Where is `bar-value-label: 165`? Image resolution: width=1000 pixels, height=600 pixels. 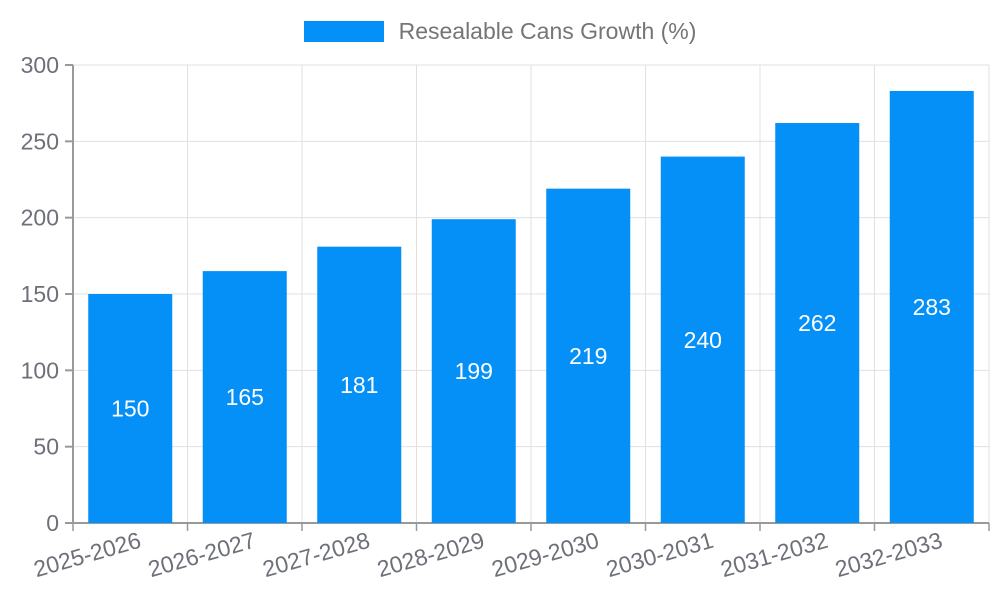 bar-value-label: 165 is located at coordinates (245, 397).